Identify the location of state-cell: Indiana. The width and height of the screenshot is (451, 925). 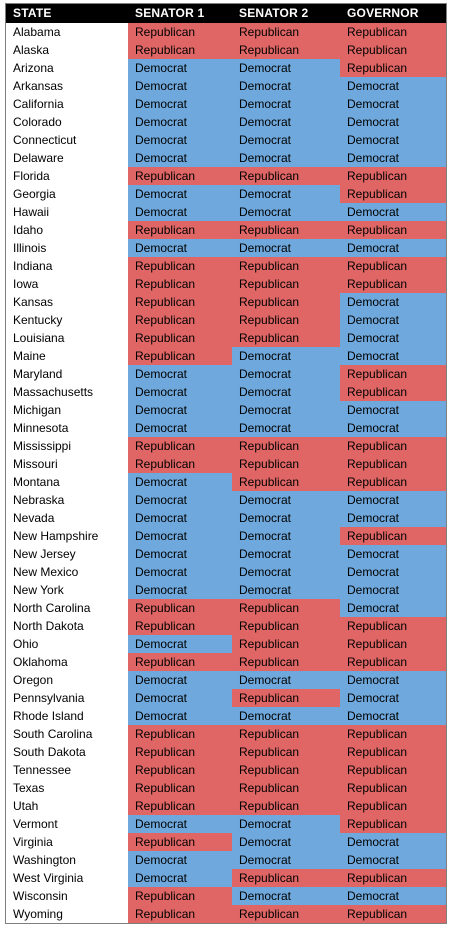
(67, 266).